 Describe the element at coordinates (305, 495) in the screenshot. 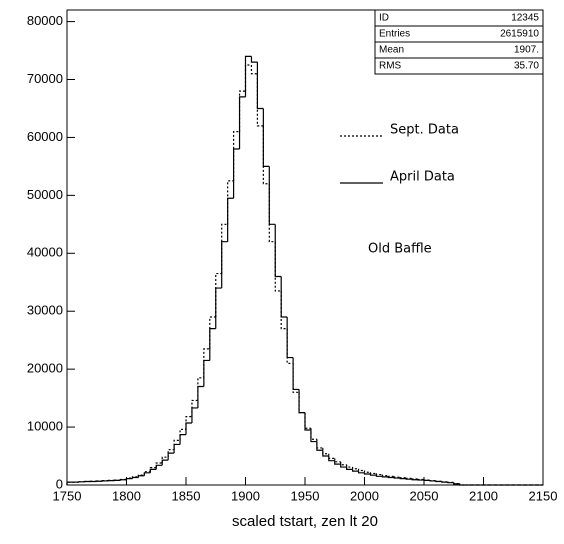

I see `x-tick-label: 1950` at that location.